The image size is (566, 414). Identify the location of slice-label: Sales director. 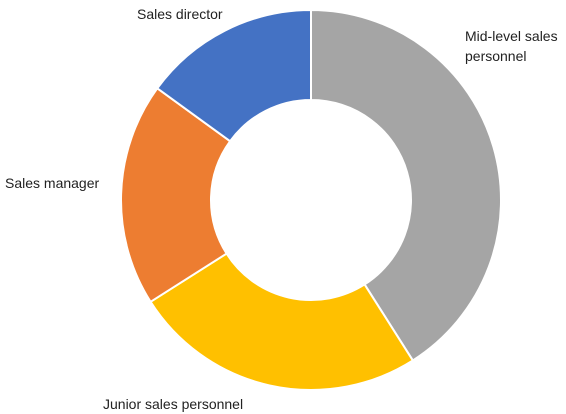
(180, 14).